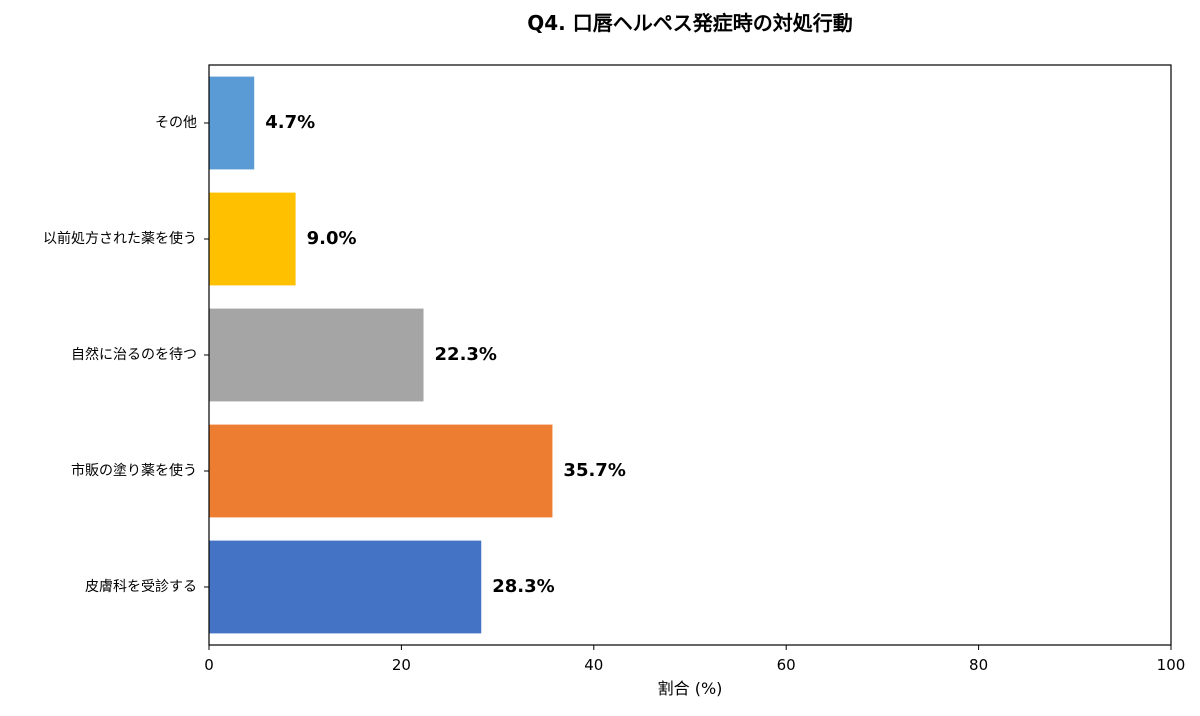 The image size is (1200, 716). What do you see at coordinates (134, 354) in the screenshot?
I see `category-label-3: 自然に治るのを待つ` at bounding box center [134, 354].